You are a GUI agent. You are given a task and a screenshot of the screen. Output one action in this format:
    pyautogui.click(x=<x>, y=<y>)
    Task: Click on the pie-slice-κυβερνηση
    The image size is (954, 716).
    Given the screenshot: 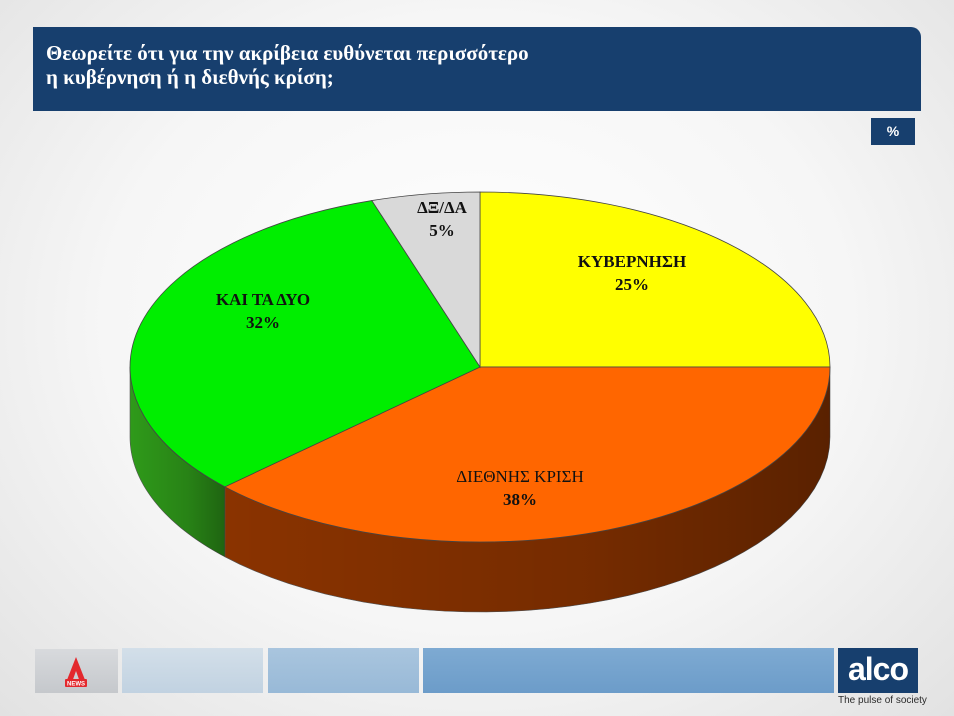 What is the action you would take?
    pyautogui.click(x=655, y=279)
    